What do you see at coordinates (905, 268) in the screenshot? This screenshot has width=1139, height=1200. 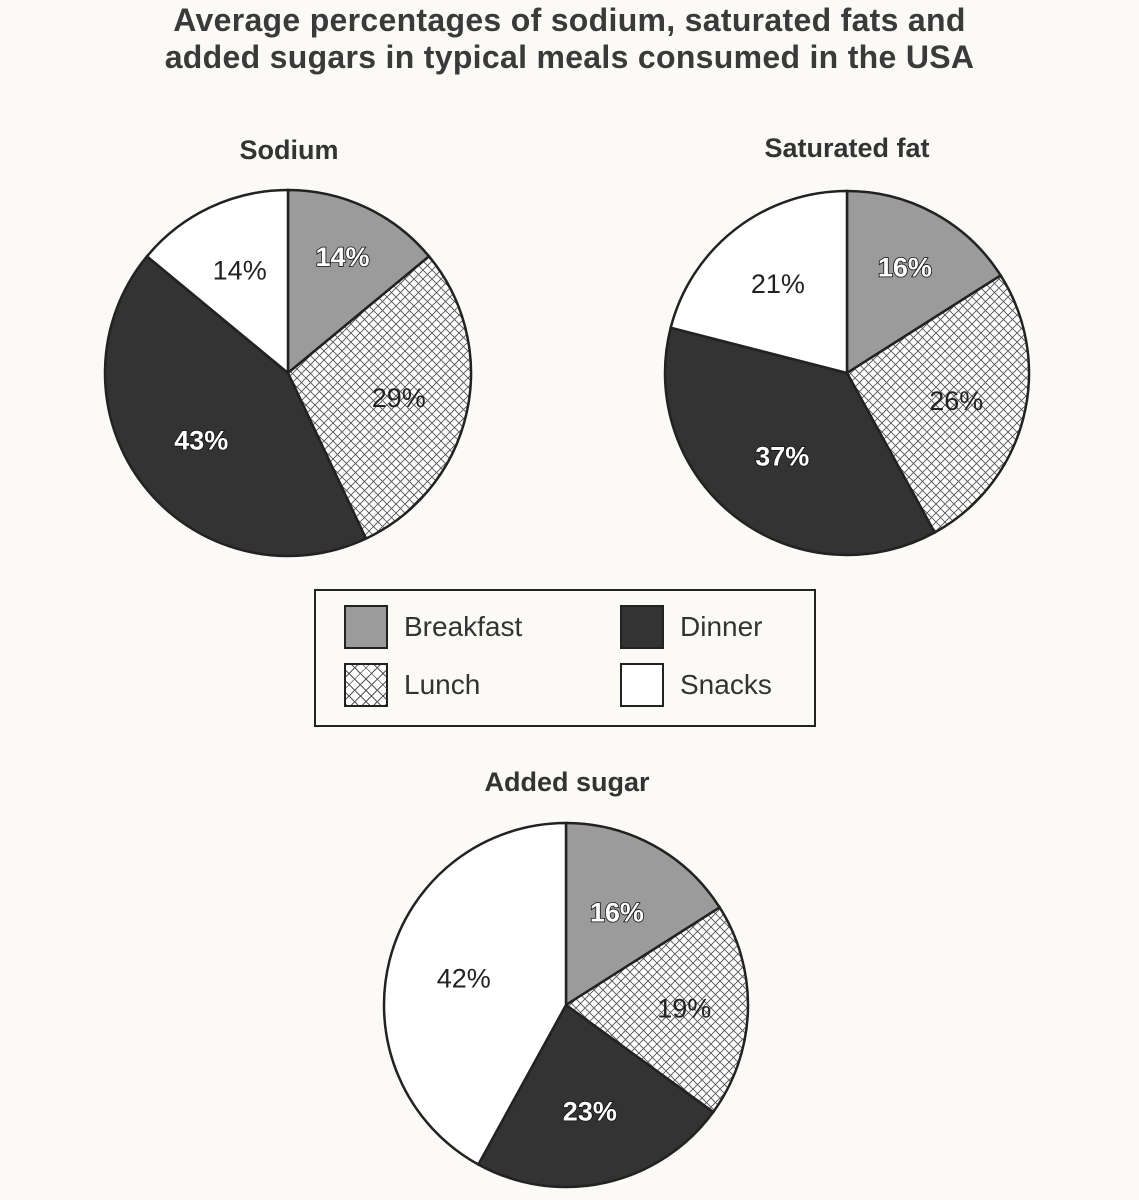 I see `label-saturated-fat-breakfast: 16%` at bounding box center [905, 268].